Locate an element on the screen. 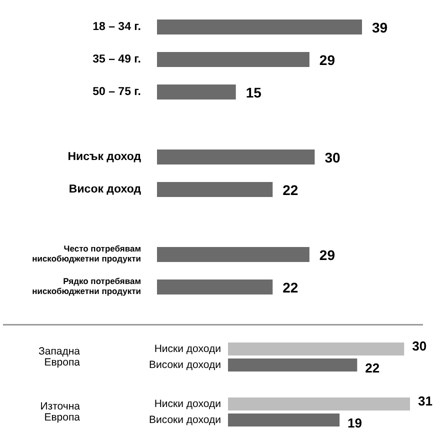 The image size is (441, 439). data-label: 39 is located at coordinates (380, 28).